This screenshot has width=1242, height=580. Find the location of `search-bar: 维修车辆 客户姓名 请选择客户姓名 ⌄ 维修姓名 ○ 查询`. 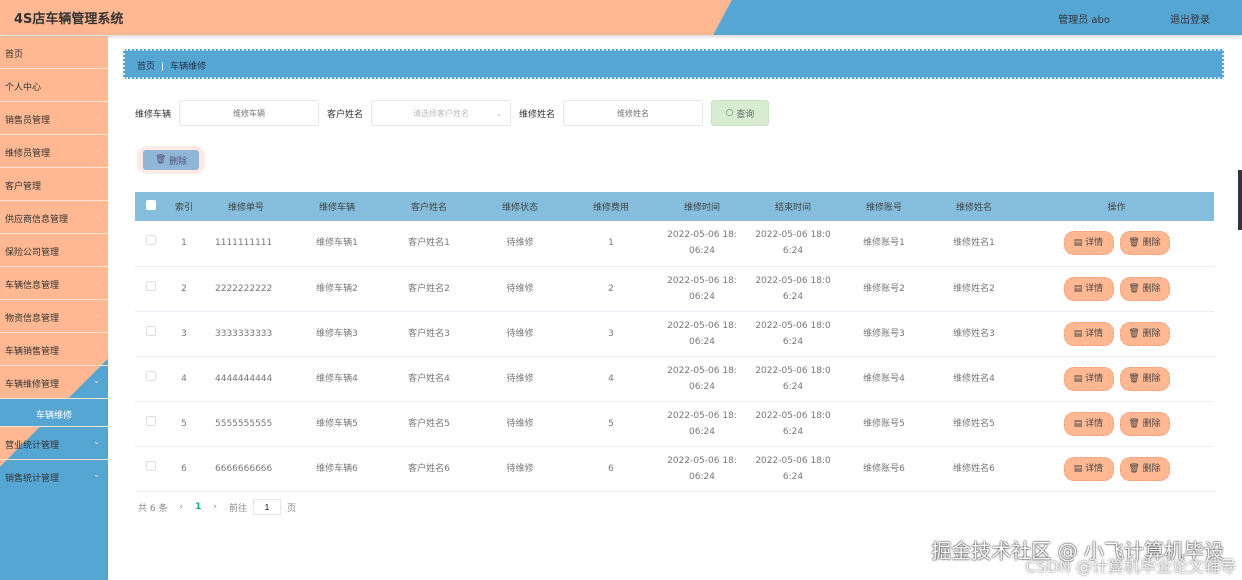

search-bar: 维修车辆 客户姓名 请选择客户姓名 ⌄ 维修姓名 ○ 查询 is located at coordinates (452, 113).